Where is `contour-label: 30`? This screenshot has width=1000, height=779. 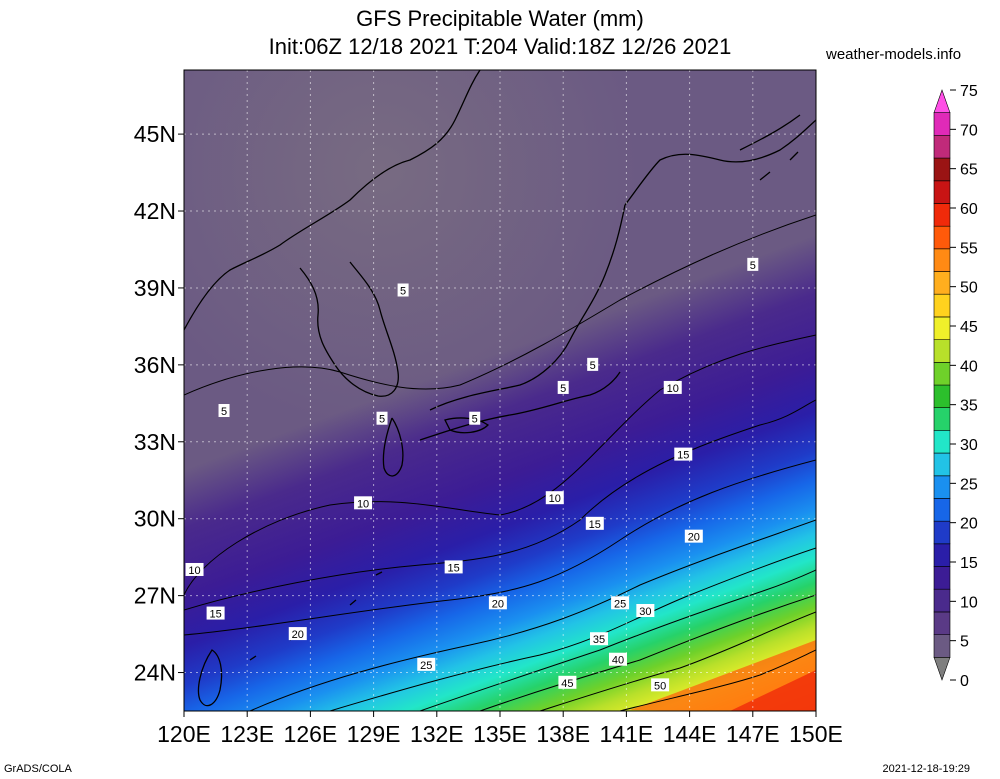
contour-label: 30 is located at coordinates (645, 612).